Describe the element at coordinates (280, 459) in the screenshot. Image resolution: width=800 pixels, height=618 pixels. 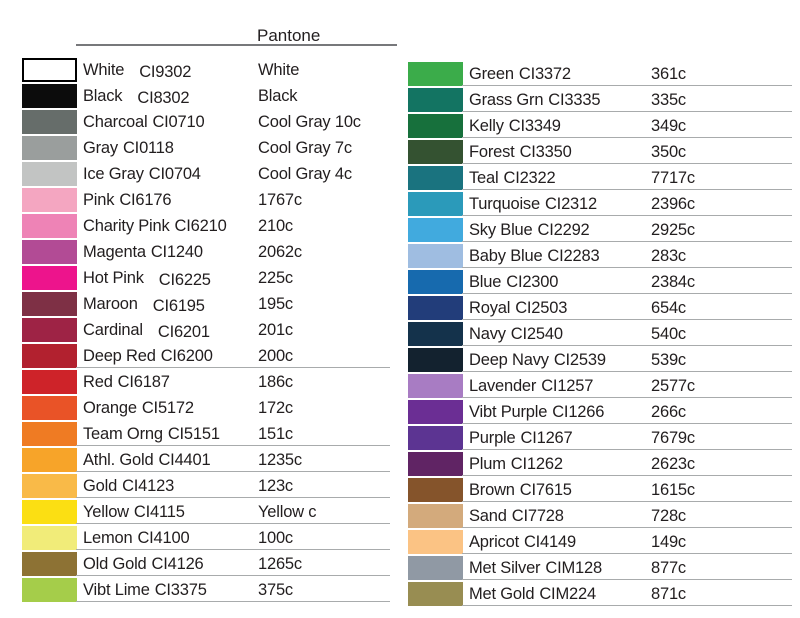
I see `pantone-value: 1235c` at that location.